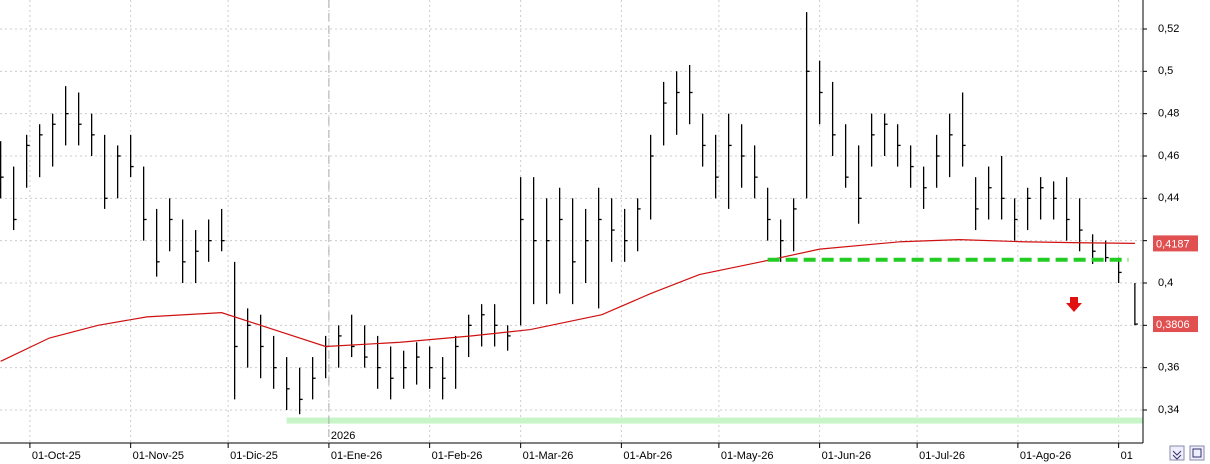 The image size is (1210, 464). Describe the element at coordinates (1165, 71) in the screenshot. I see `y-tick-label: 0,5` at that location.